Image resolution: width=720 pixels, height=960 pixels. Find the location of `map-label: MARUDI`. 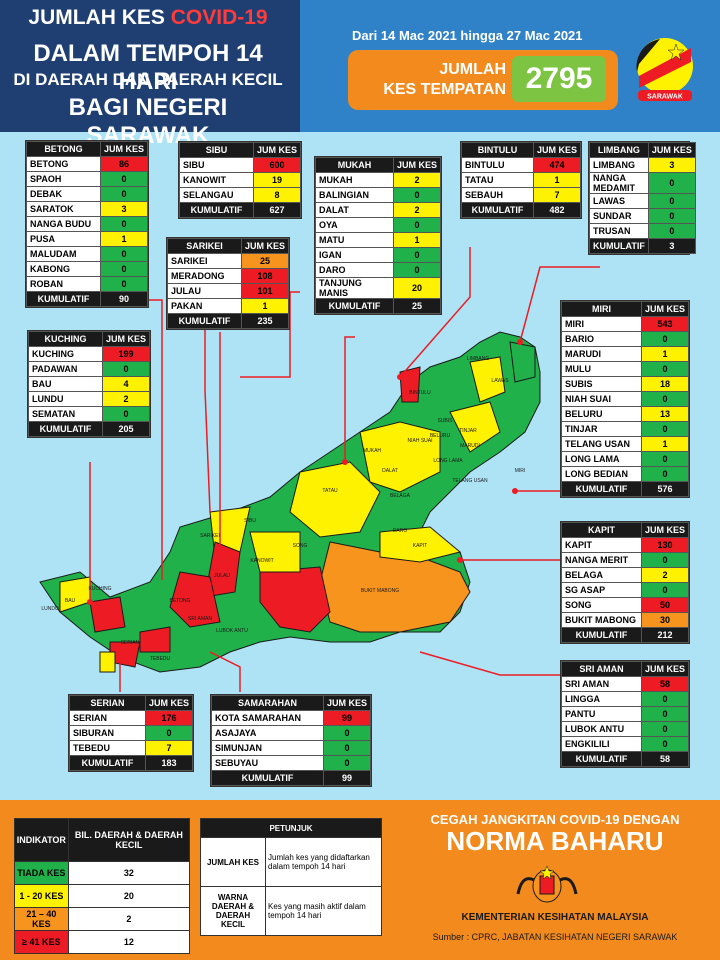

map-label: MARUDI is located at coordinates (470, 446).